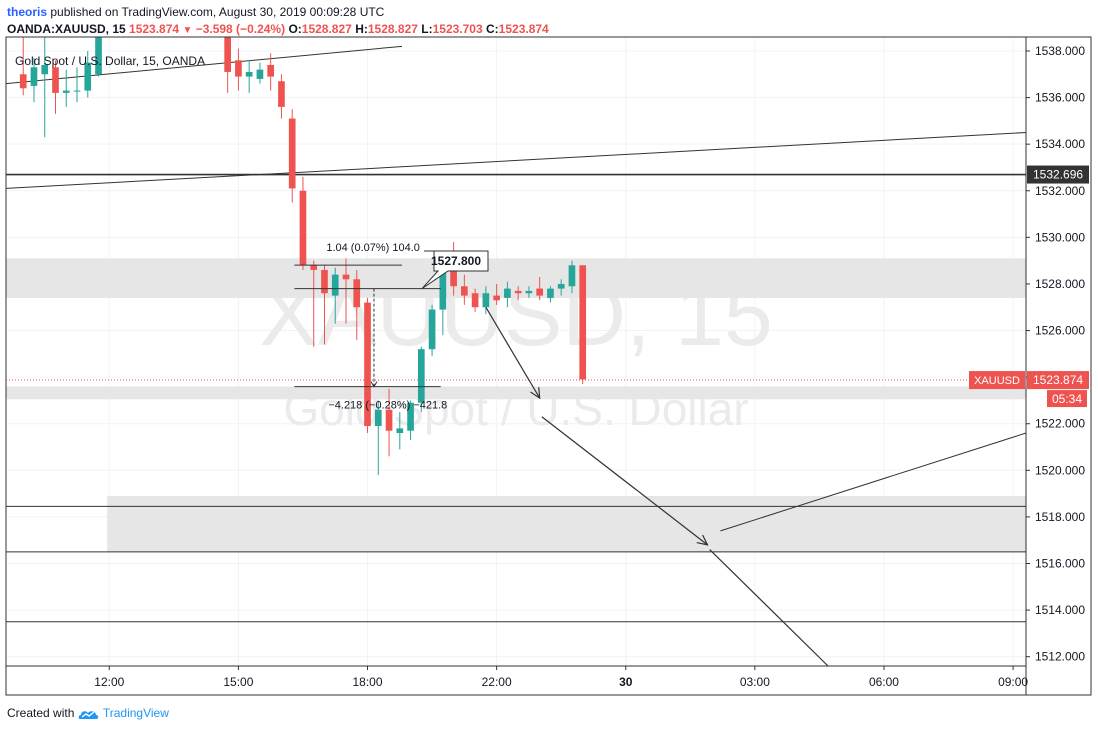 The height and width of the screenshot is (731, 1098). Describe the element at coordinates (109, 682) in the screenshot. I see `time-tick-label: 12:00` at that location.